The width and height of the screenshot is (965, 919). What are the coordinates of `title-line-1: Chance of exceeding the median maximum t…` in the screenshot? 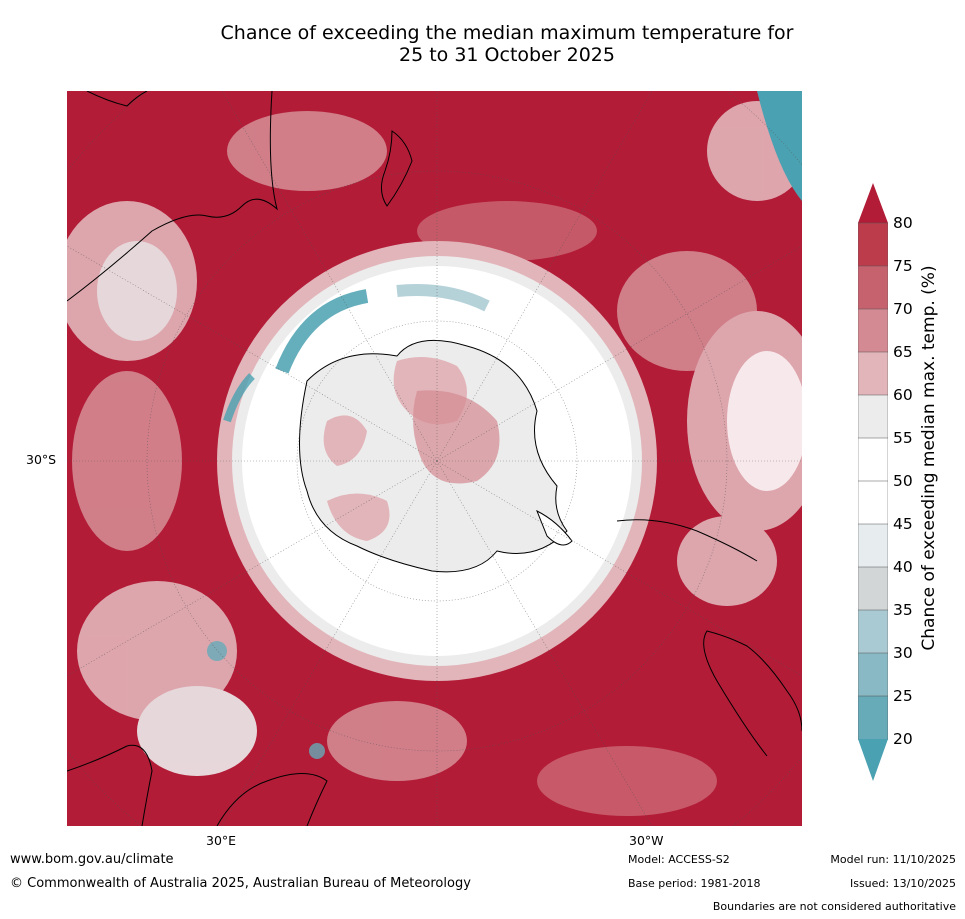 It's located at (507, 33).